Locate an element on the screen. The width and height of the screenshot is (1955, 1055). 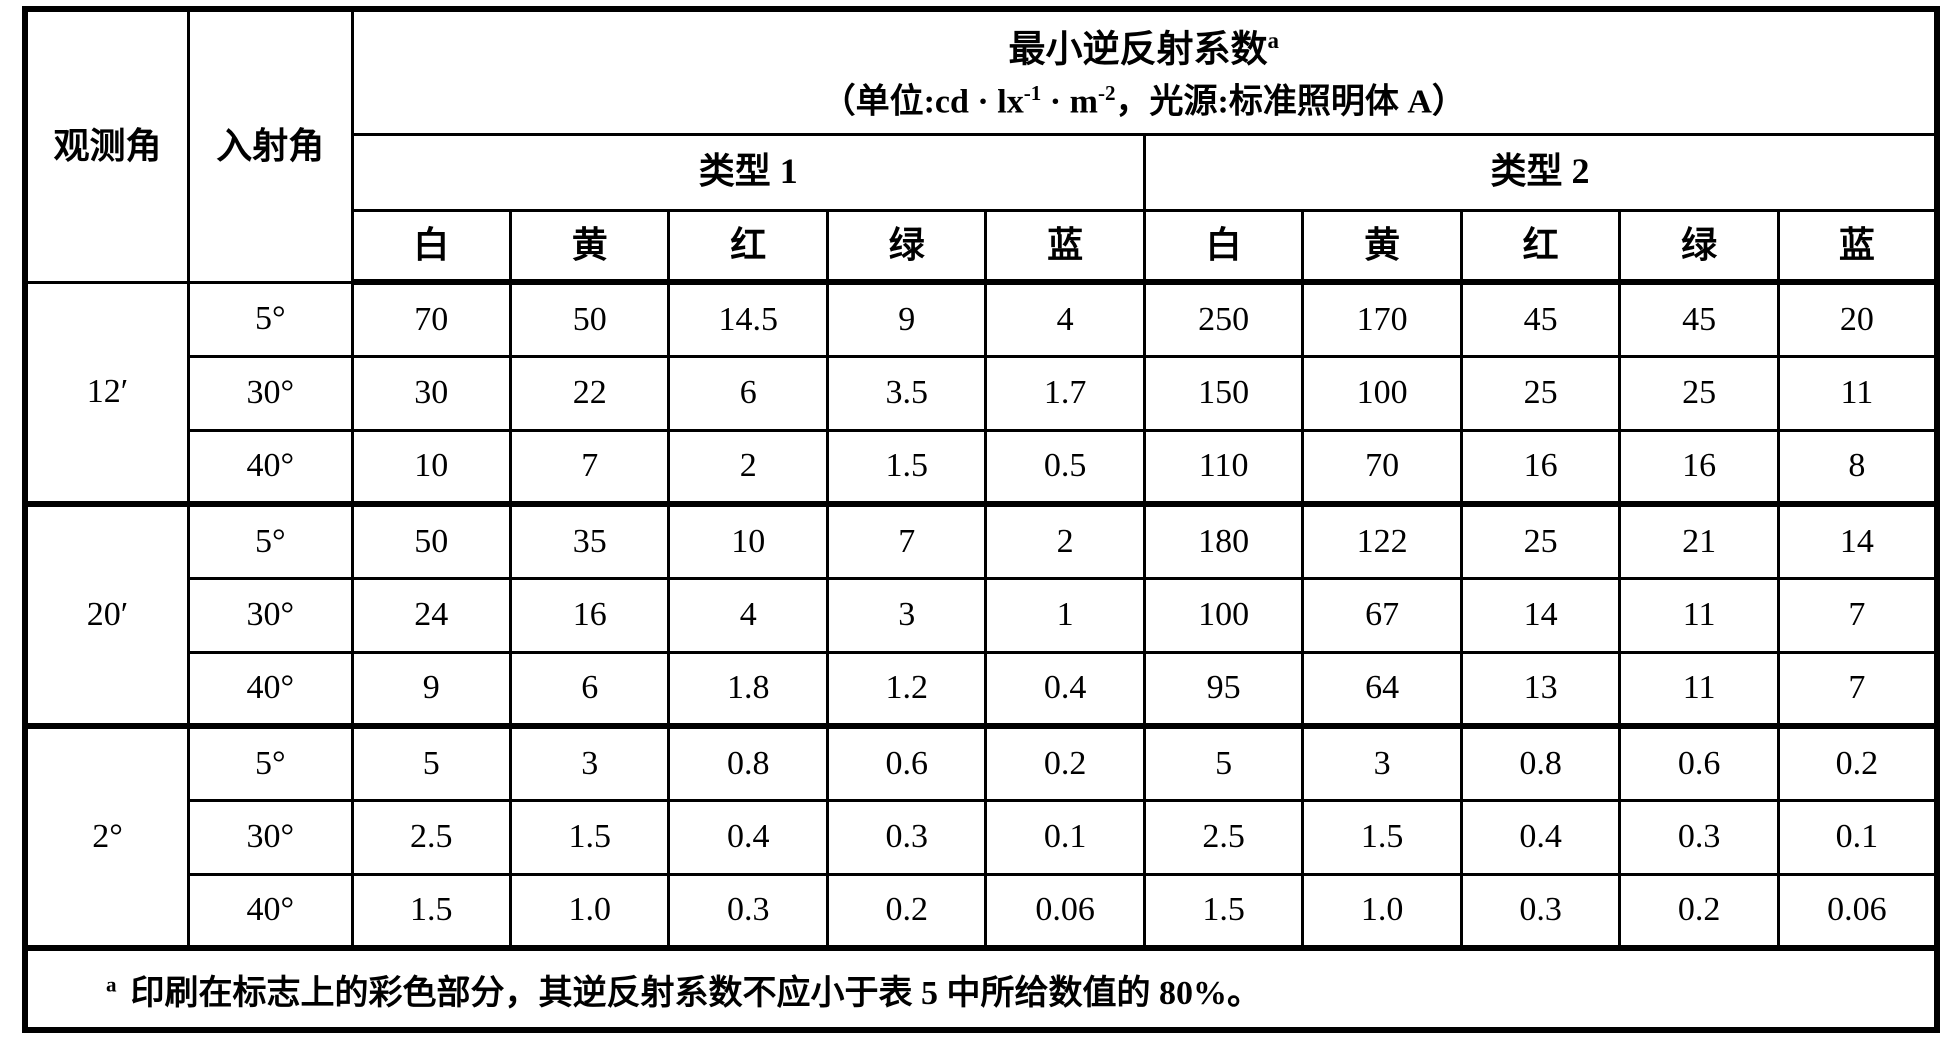
value-cell: 21 is located at coordinates (1699, 540).